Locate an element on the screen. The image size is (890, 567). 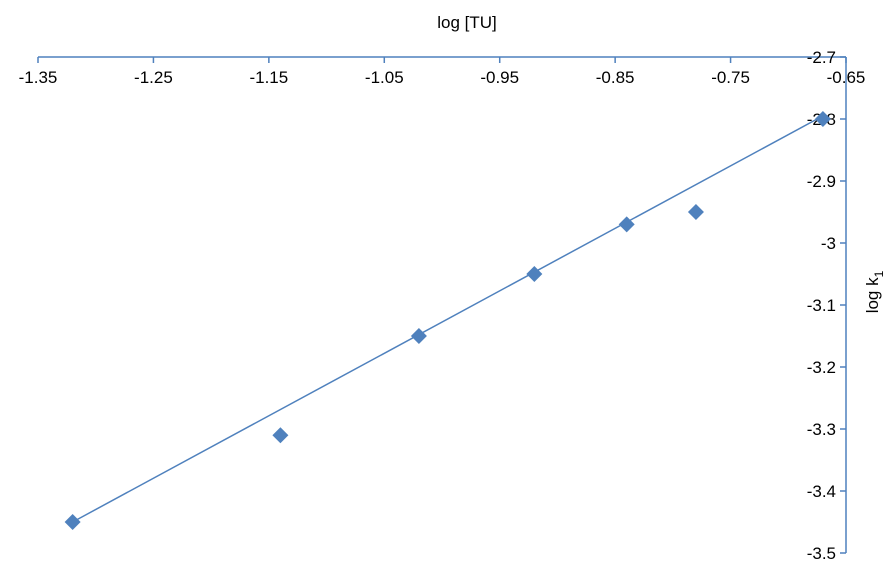
x-tick-label: -1.25 is located at coordinates (153, 77).